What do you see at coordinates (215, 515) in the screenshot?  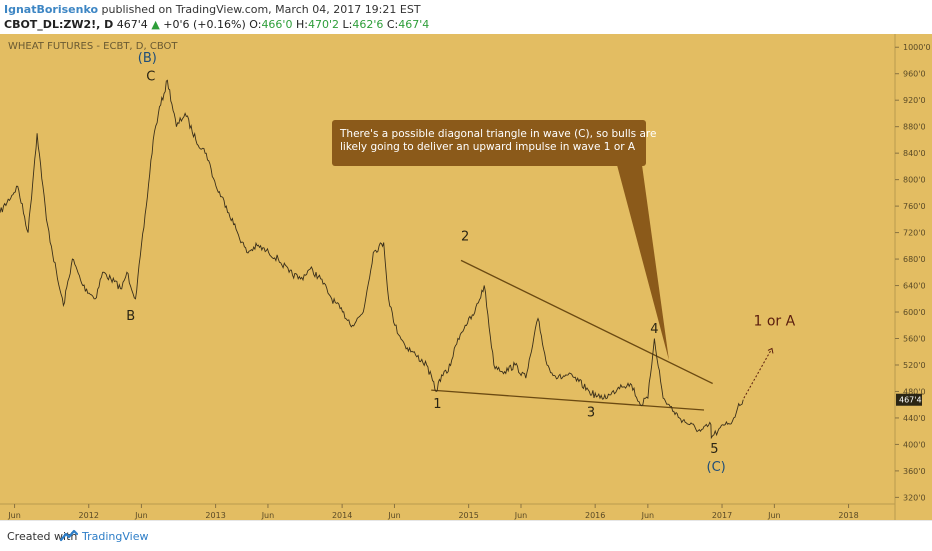 I see `x-tick-label: 2013` at bounding box center [215, 515].